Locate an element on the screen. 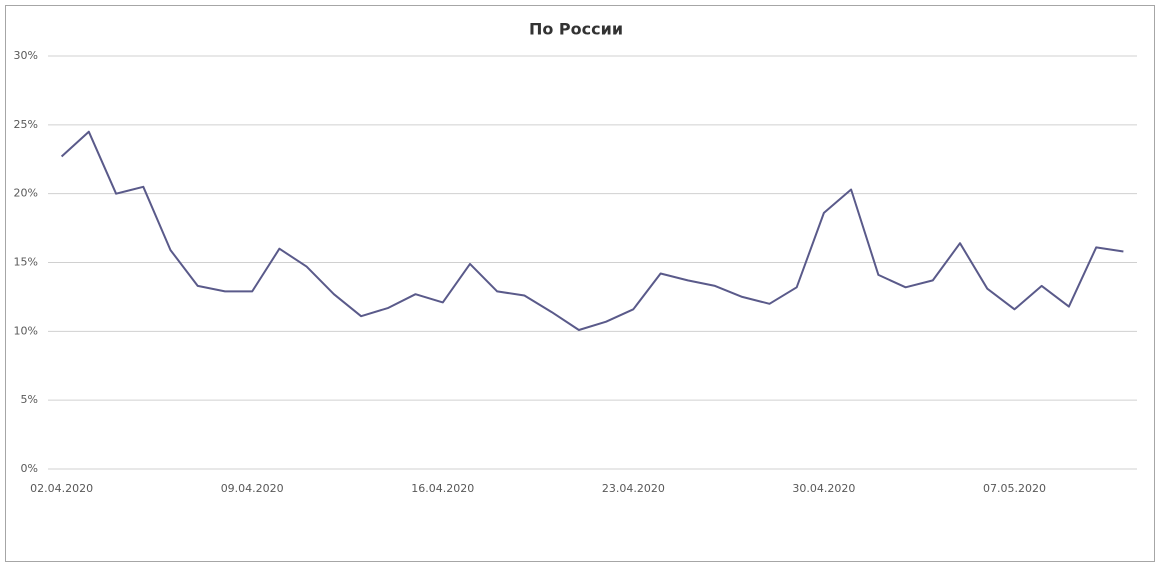 This screenshot has width=1160, height=567. y-tick-label: 0% is located at coordinates (29, 468).